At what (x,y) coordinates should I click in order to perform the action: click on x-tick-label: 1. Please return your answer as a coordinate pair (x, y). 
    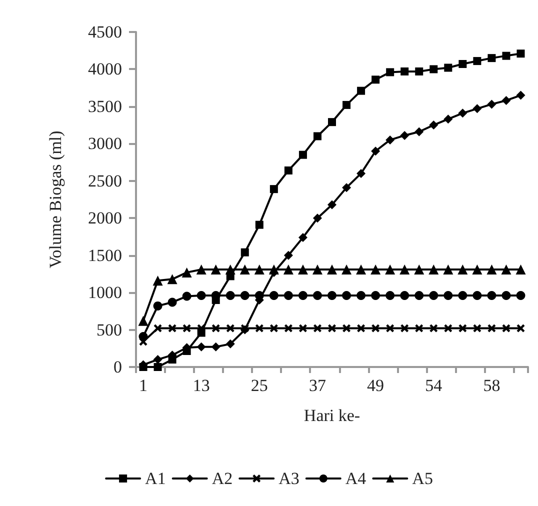
    Looking at the image, I should click on (143, 385).